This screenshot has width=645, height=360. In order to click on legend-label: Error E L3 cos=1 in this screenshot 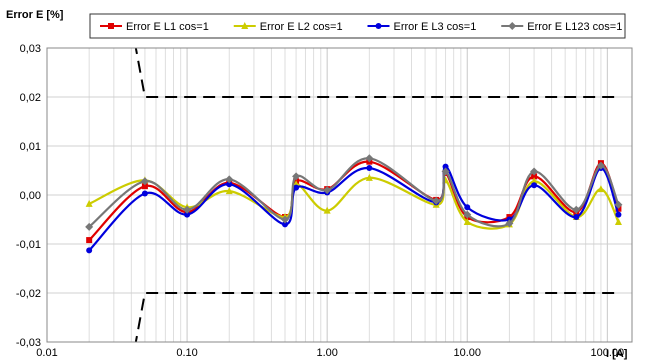, I will do `click(435, 27)`.